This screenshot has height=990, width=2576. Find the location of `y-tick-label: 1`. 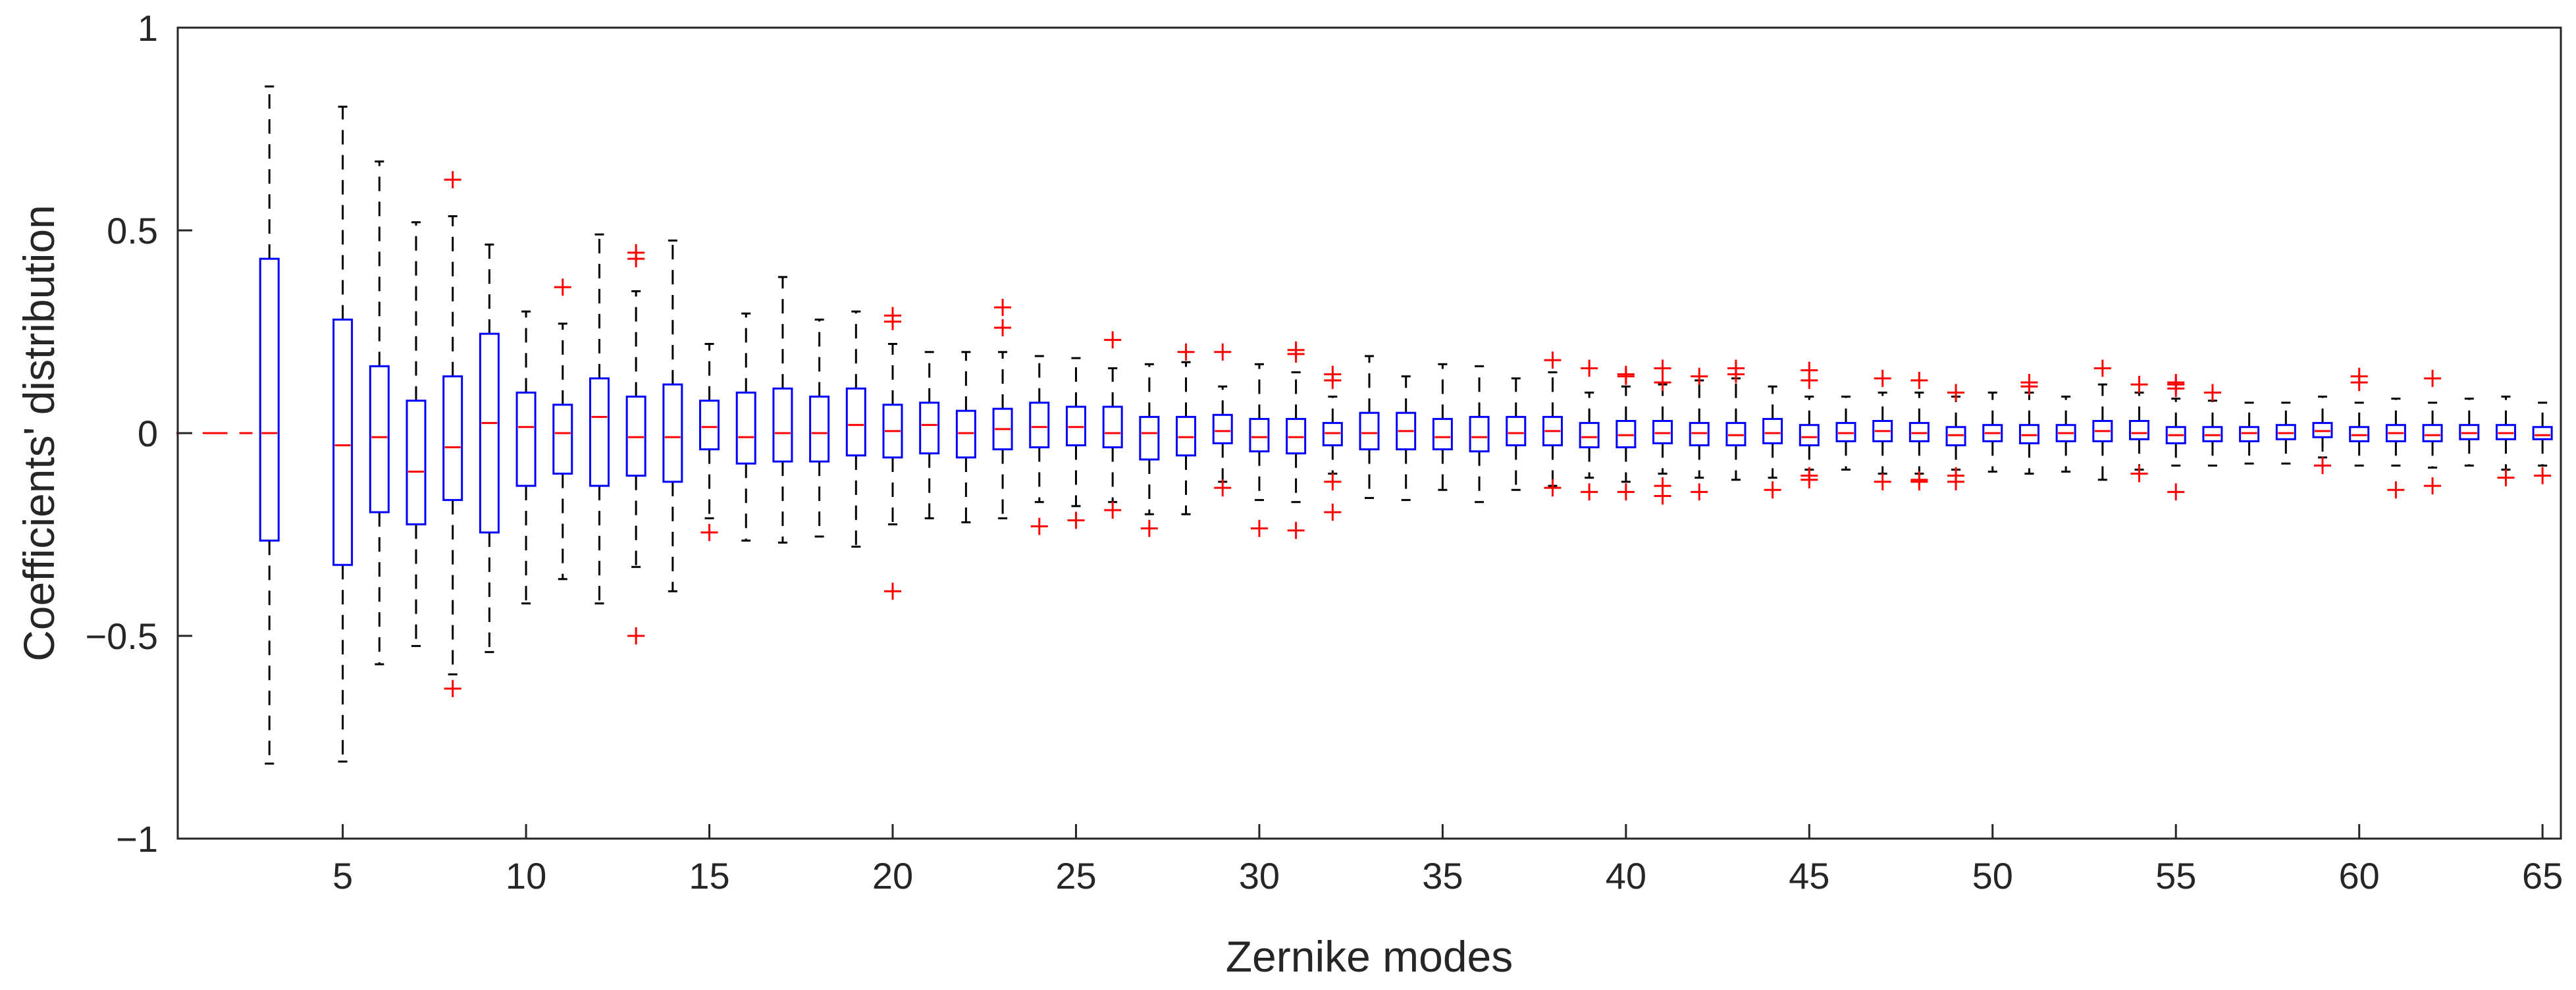

y-tick-label: 1 is located at coordinates (148, 28).